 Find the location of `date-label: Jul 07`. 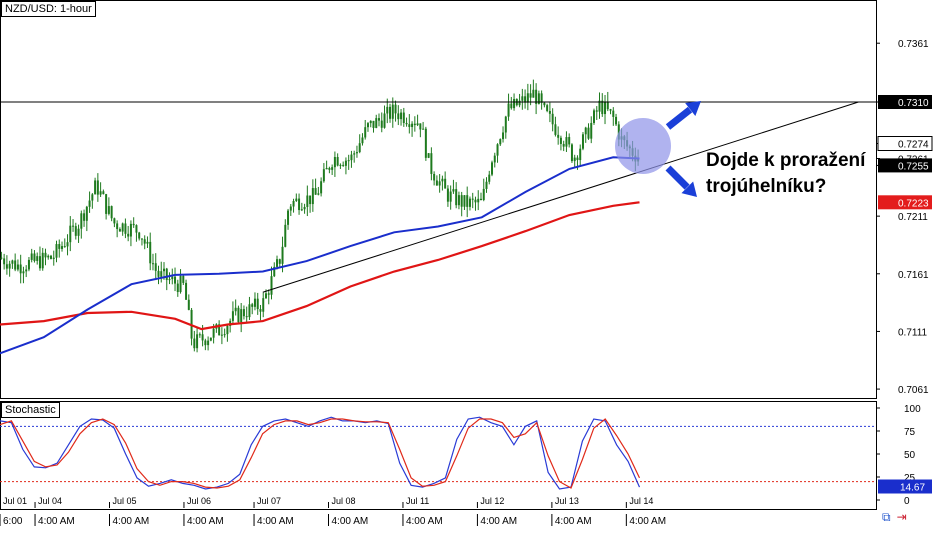

date-label: Jul 07 is located at coordinates (269, 501).